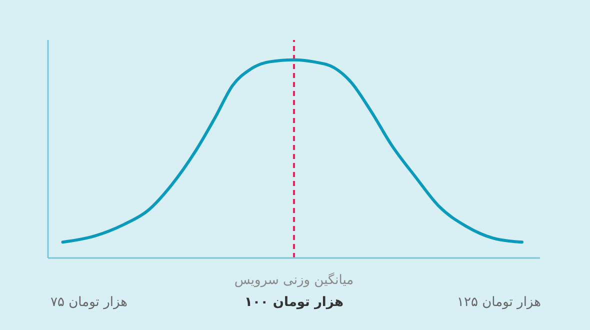 The width and height of the screenshot is (590, 330). Describe the element at coordinates (294, 302) in the screenshot. I see `x-tick-label: ۱۰۰ هزار تومان` at that location.